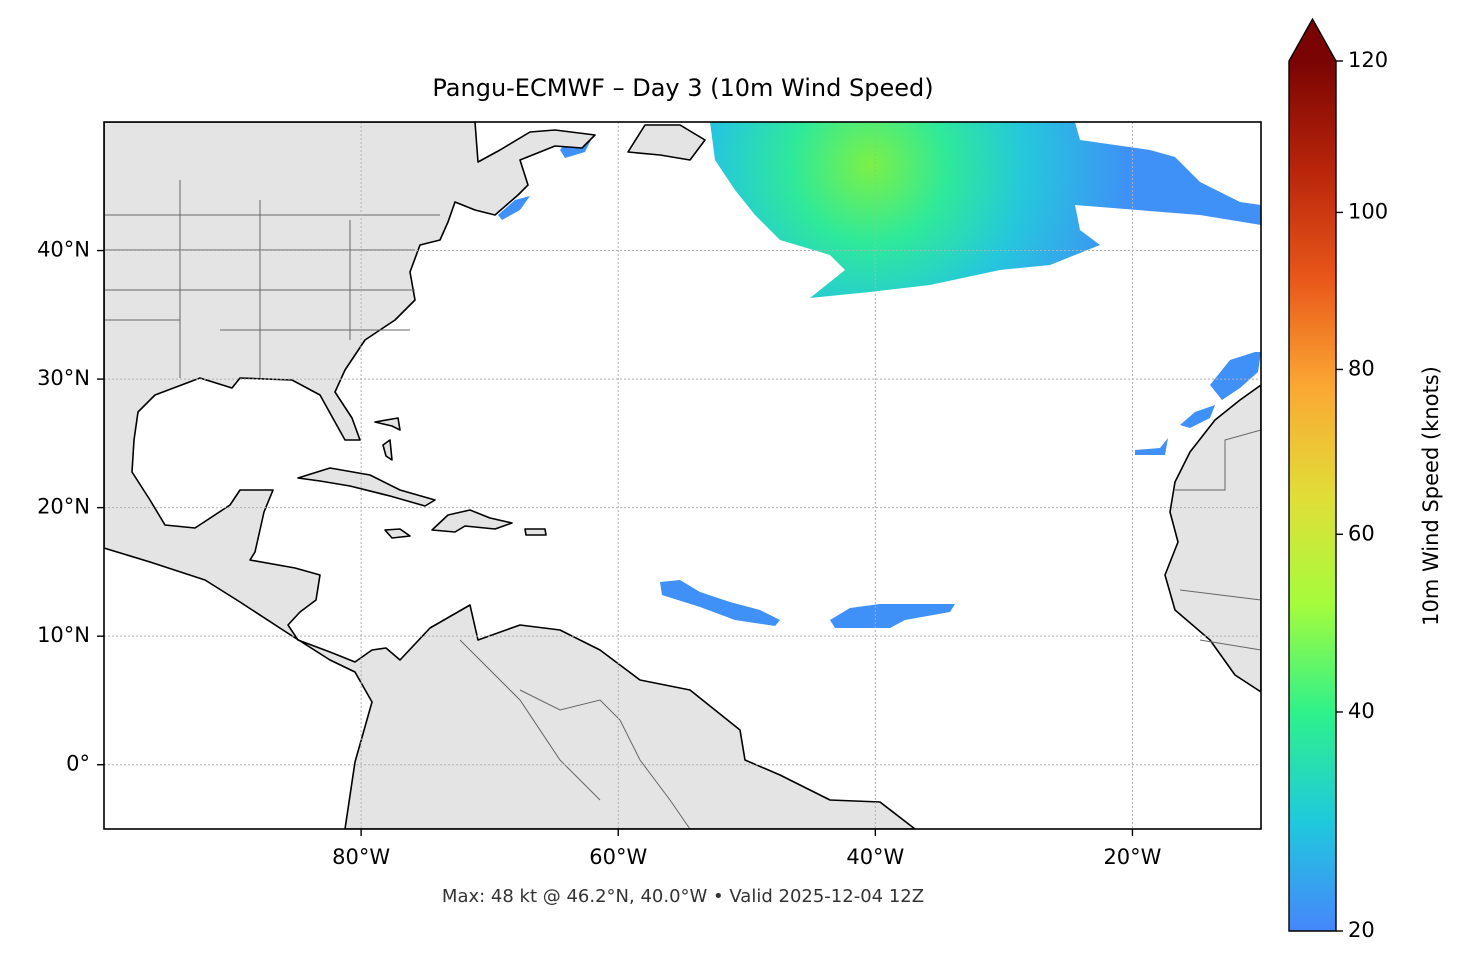 The width and height of the screenshot is (1466, 969). What do you see at coordinates (361, 857) in the screenshot?
I see `x-tick-label: 80°W` at bounding box center [361, 857].